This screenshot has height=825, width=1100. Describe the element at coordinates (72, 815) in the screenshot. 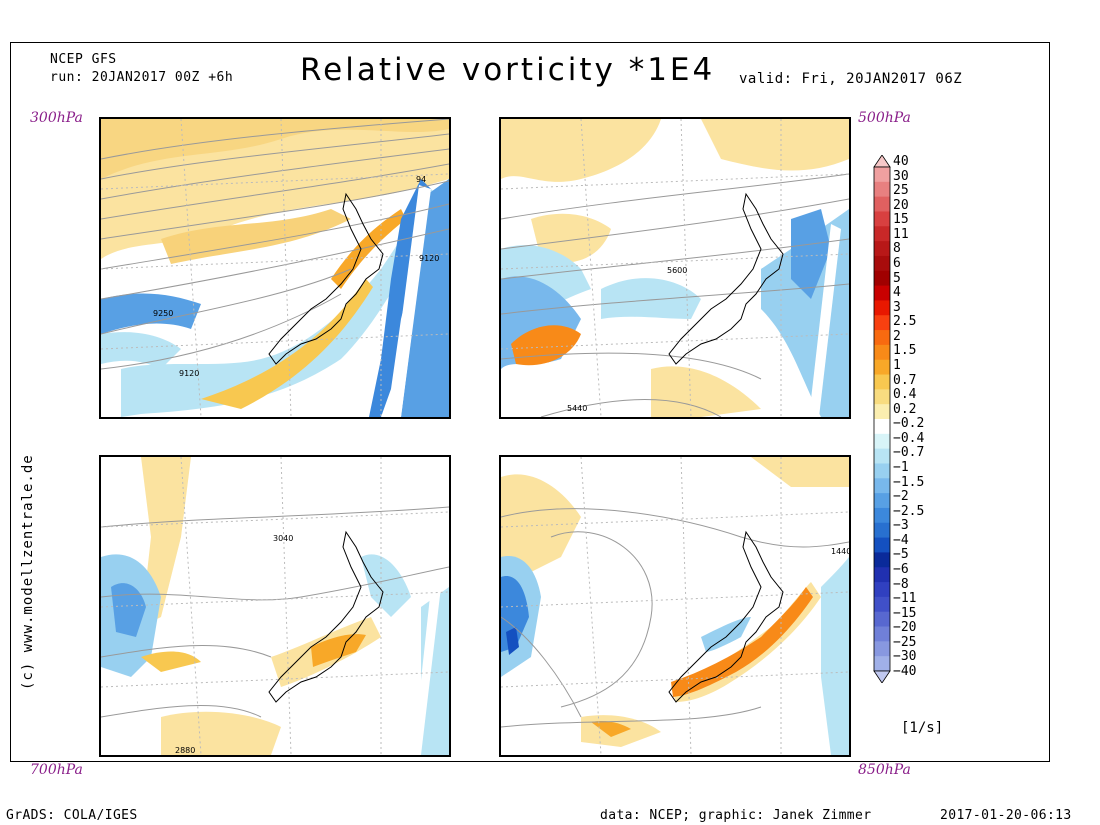

I see `footer-grads: GrADS: COLA/IGES` at that location.